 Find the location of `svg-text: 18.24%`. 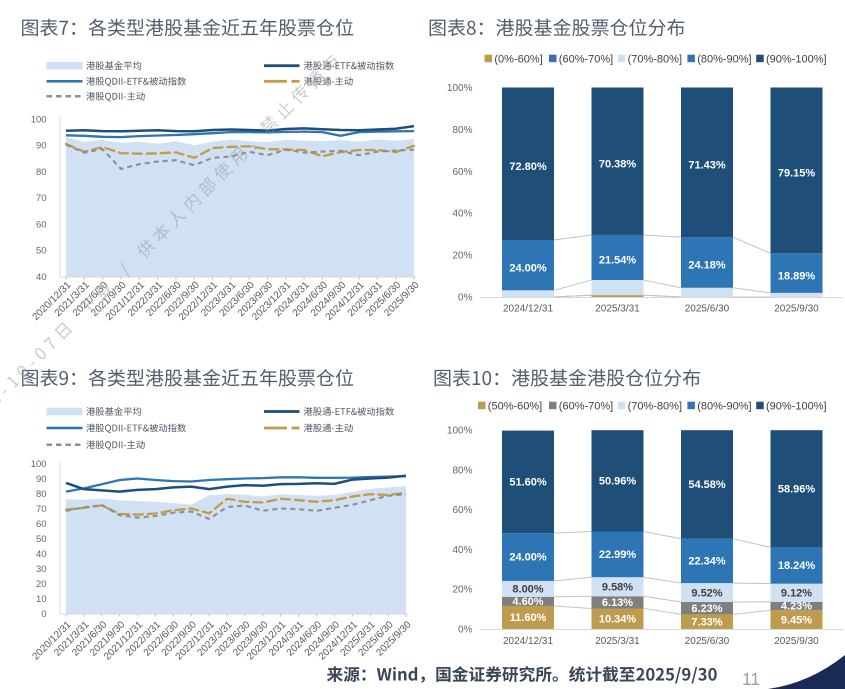

svg-text: 18.24% is located at coordinates (797, 566).